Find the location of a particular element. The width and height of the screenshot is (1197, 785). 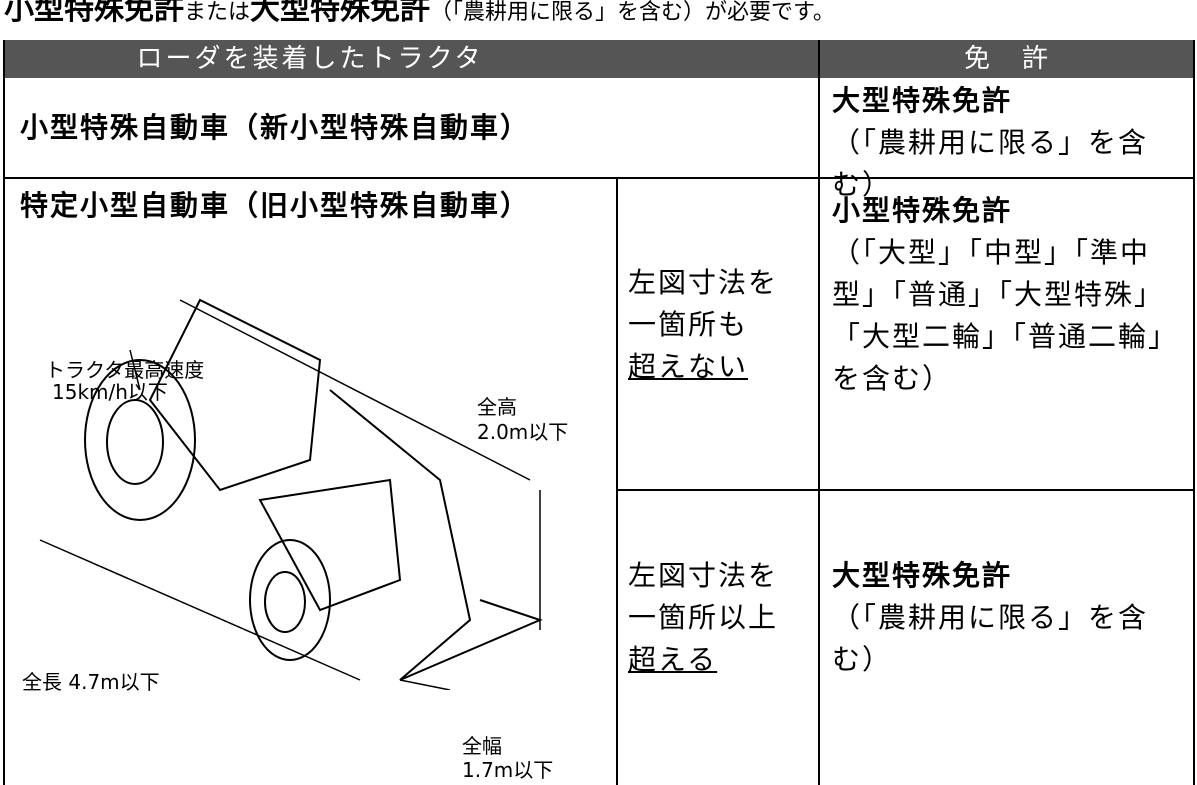

vehicle: 特定小型自動車（旧小型特殊自動車） is located at coordinates (275, 205).